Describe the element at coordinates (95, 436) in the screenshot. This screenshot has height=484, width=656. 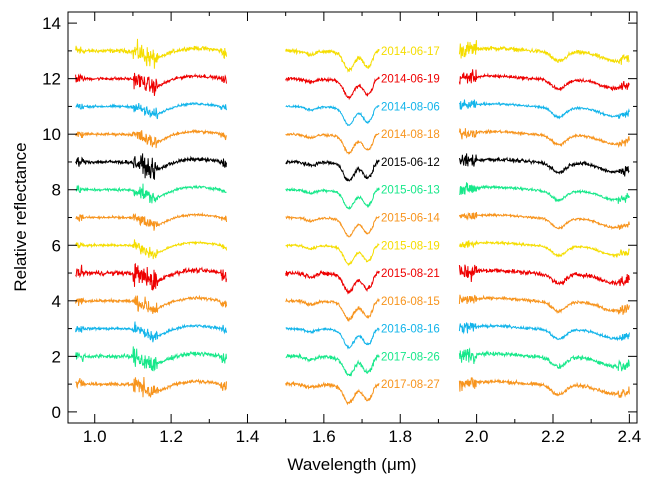
I see `x-tick-label: 1.0` at that location.